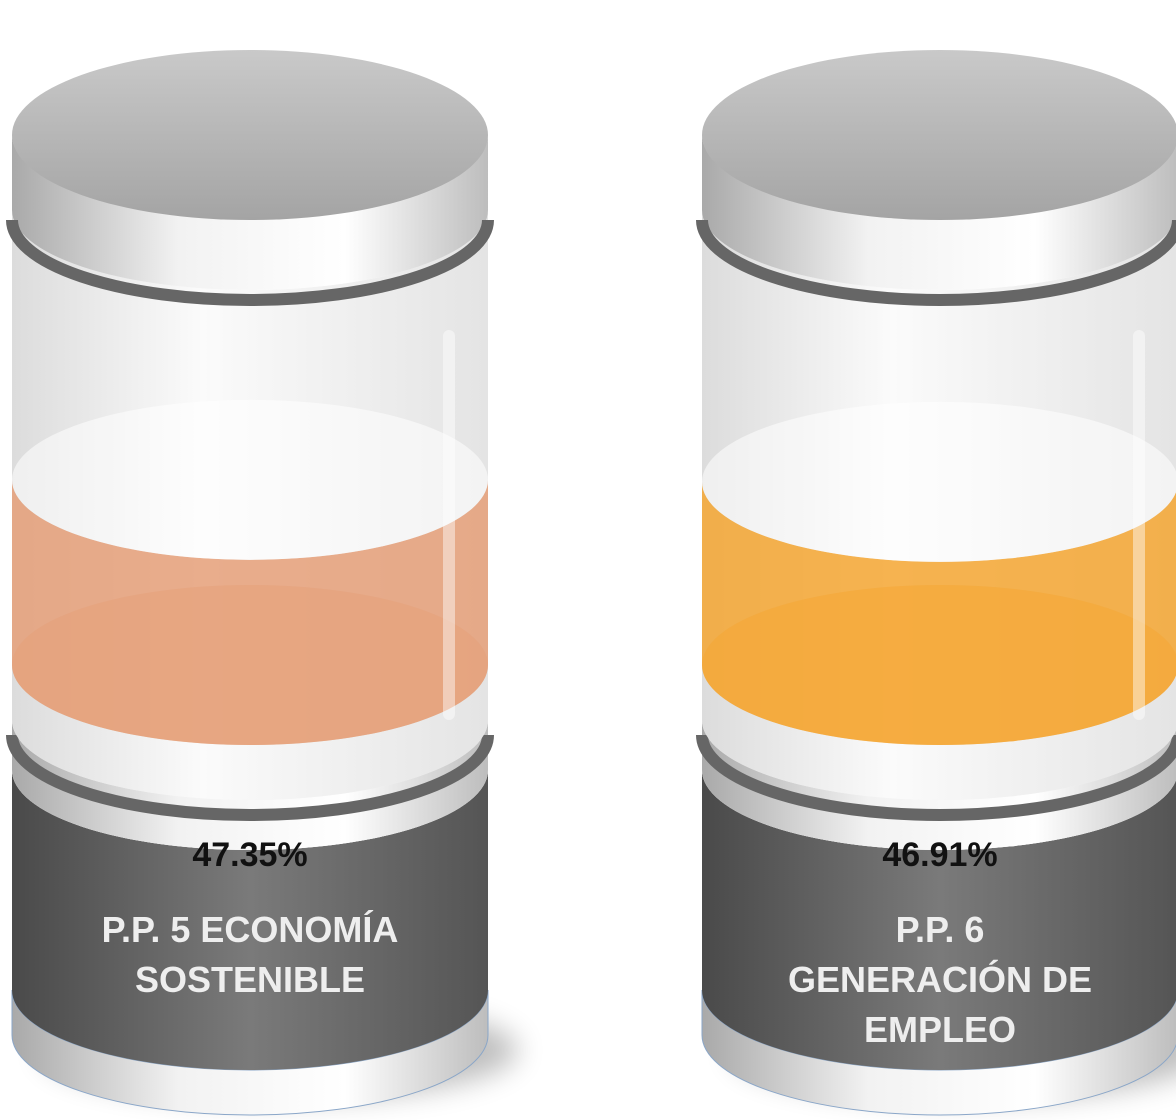  What do you see at coordinates (940, 855) in the screenshot?
I see `value-label: 46.91%` at bounding box center [940, 855].